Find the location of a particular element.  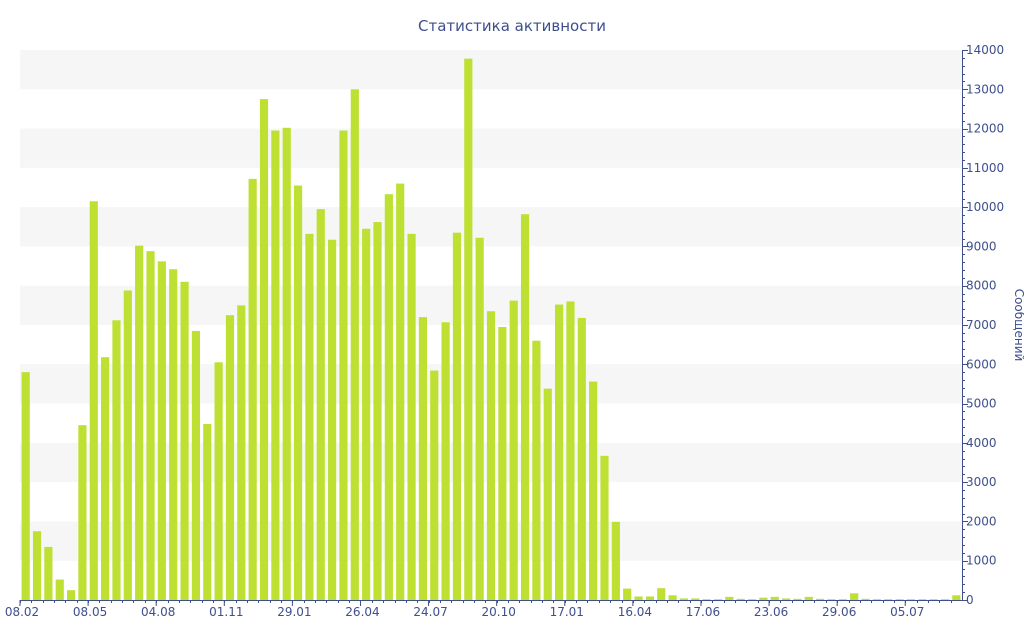

x-tick-label: 08.05 is located at coordinates (90, 612).